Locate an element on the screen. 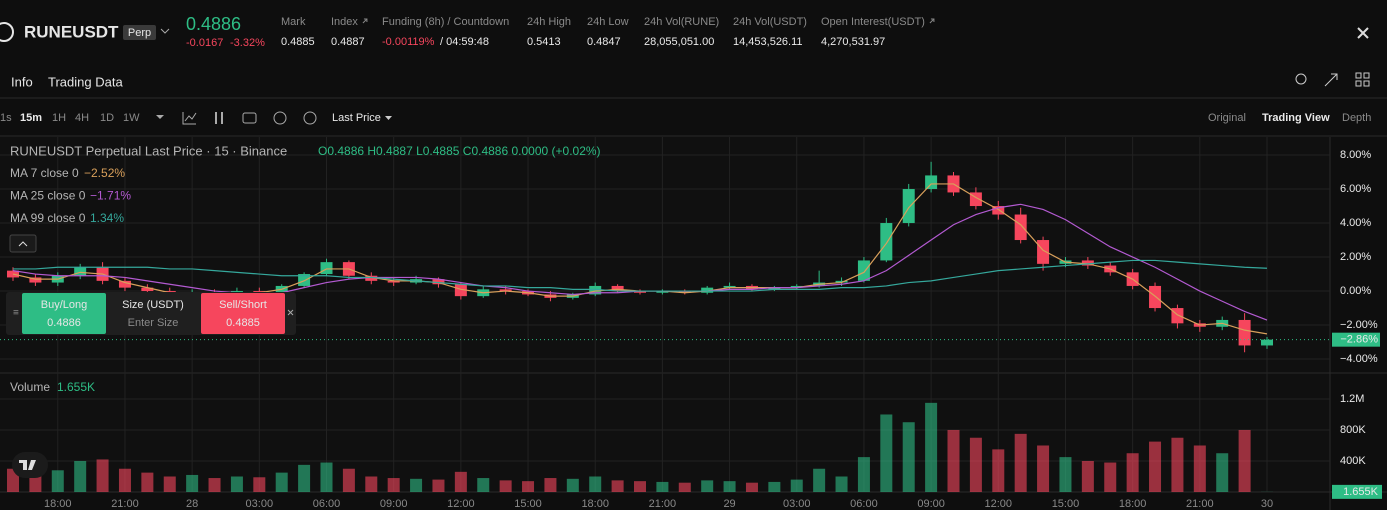  y-tick-label: 8.00% is located at coordinates (1355, 155).